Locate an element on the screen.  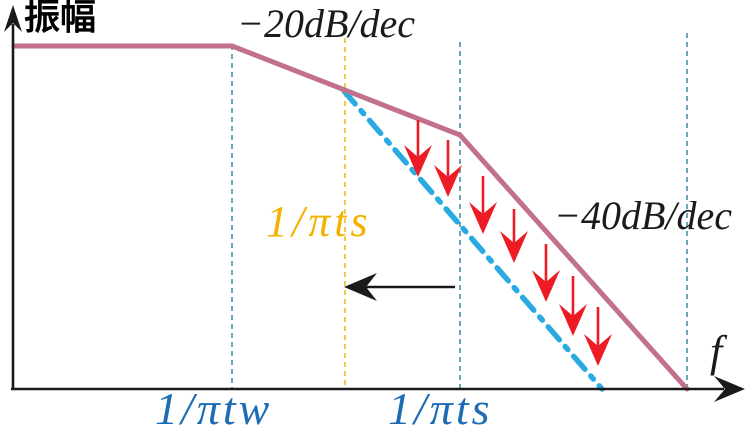
shift-arrow-head-icon is located at coordinates (360, 287).